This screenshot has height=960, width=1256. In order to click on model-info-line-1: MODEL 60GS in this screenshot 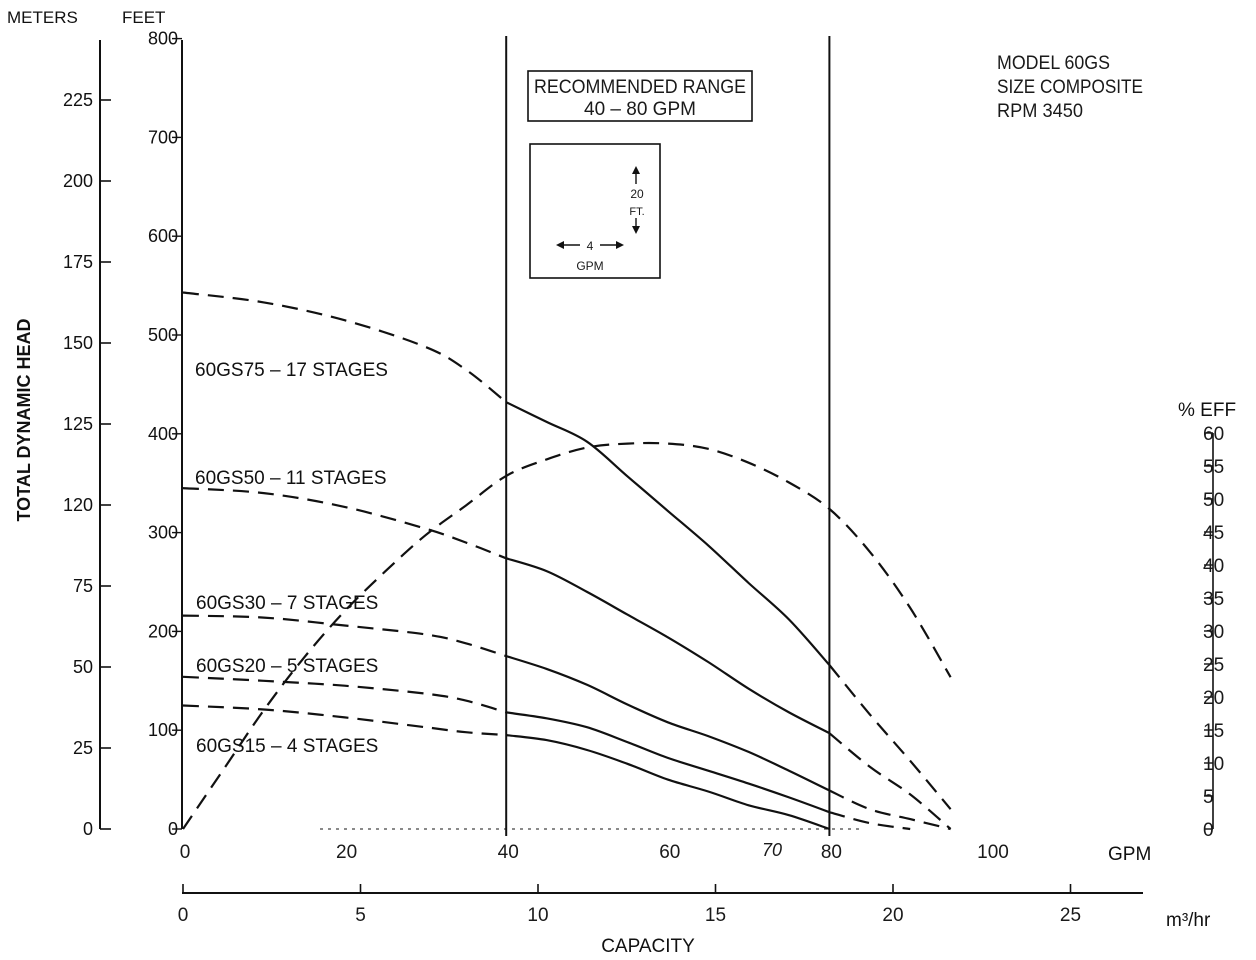, I will do `click(1053, 63)`.